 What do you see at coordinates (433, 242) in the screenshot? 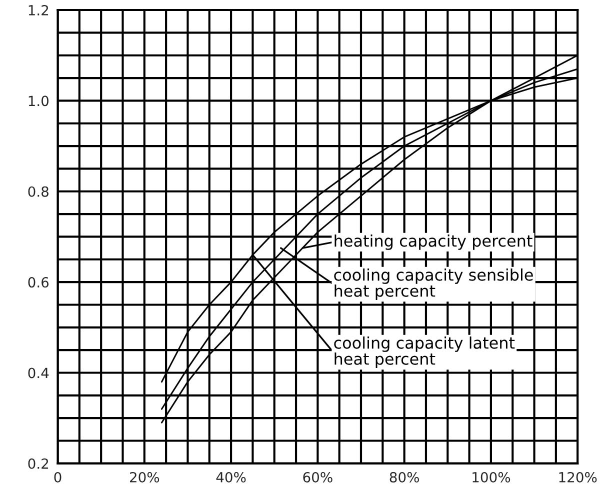
I see `annotation: heating capacity percent` at bounding box center [433, 242].